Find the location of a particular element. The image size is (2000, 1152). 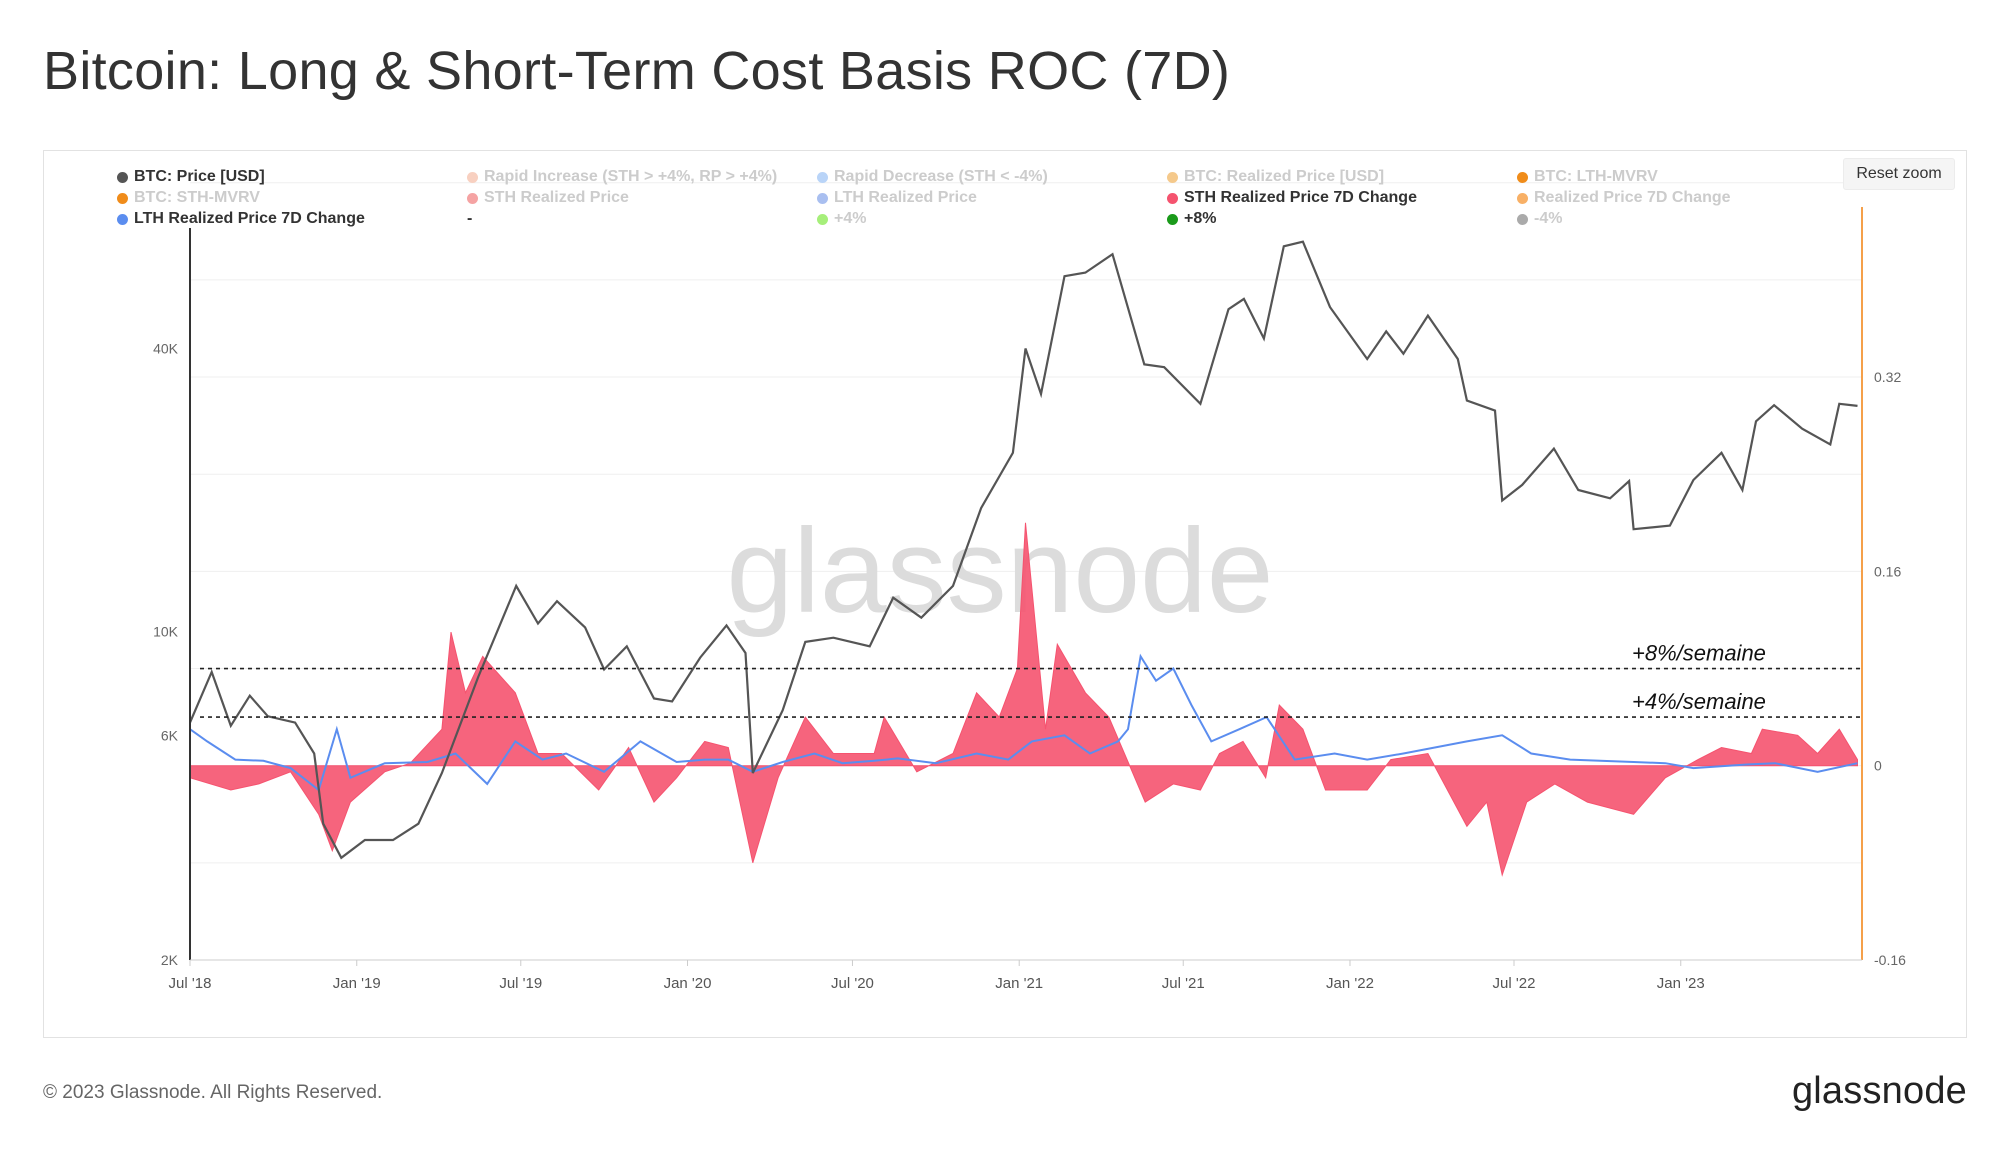

legend-label: STH Realized Price is located at coordinates (556, 197).